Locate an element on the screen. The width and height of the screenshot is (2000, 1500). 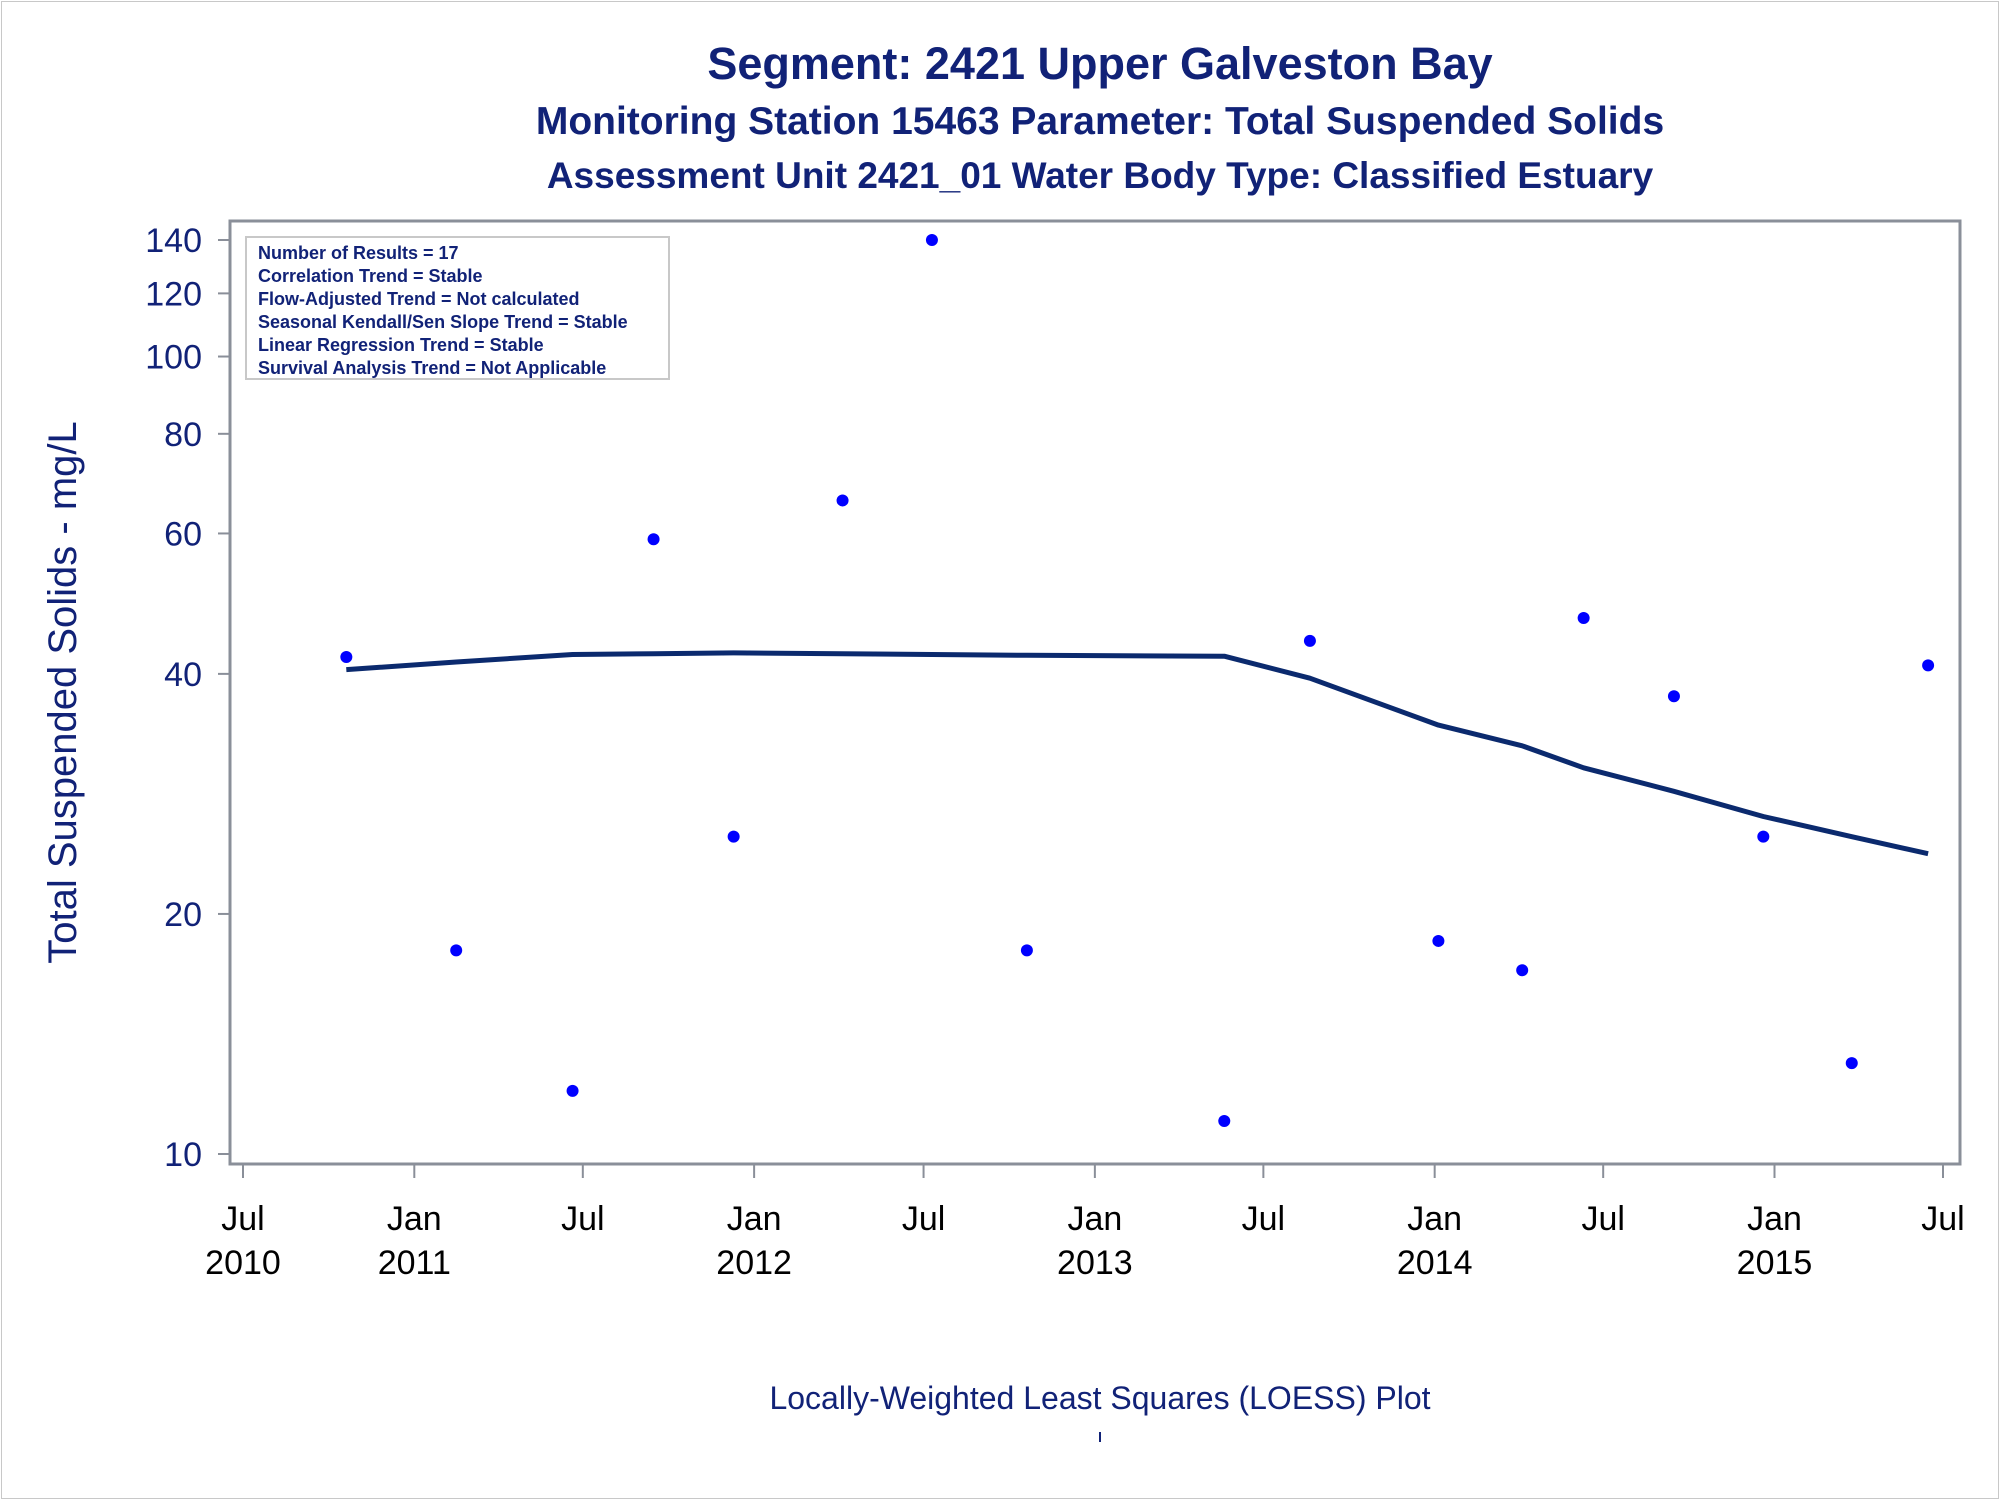
y-tick-label: 140 is located at coordinates (173, 241).